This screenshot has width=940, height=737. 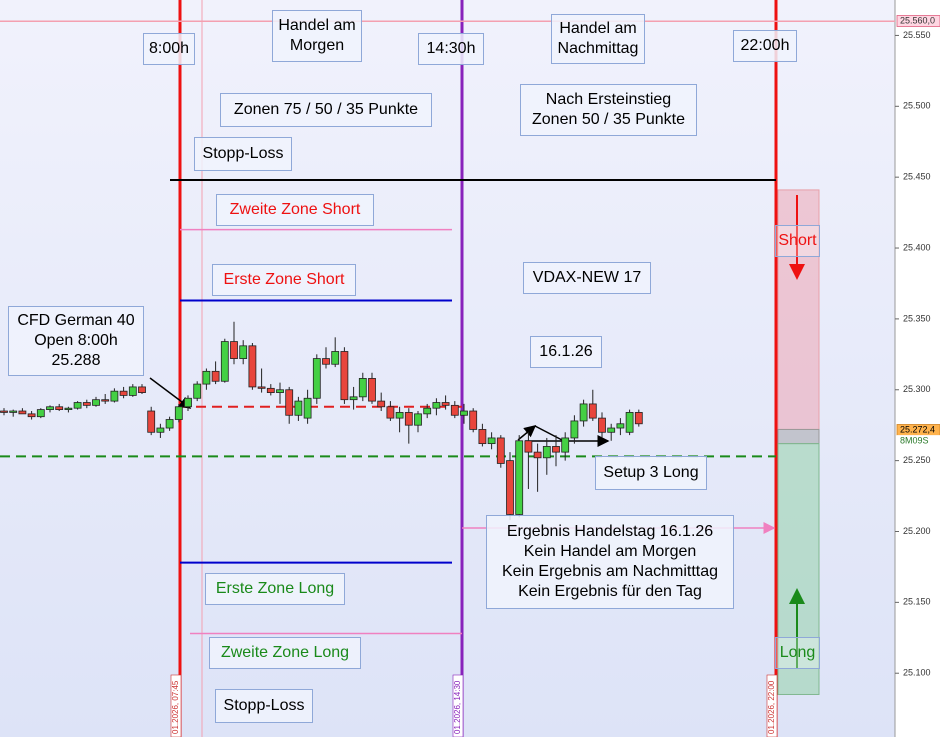 What do you see at coordinates (285, 653) in the screenshot?
I see `annotation: Zweite Zone Long` at bounding box center [285, 653].